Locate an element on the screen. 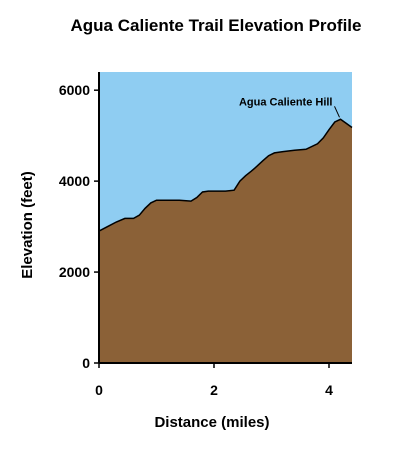 Image resolution: width=404 pixels, height=451 pixels. y-tick-label: 0 is located at coordinates (86, 363).